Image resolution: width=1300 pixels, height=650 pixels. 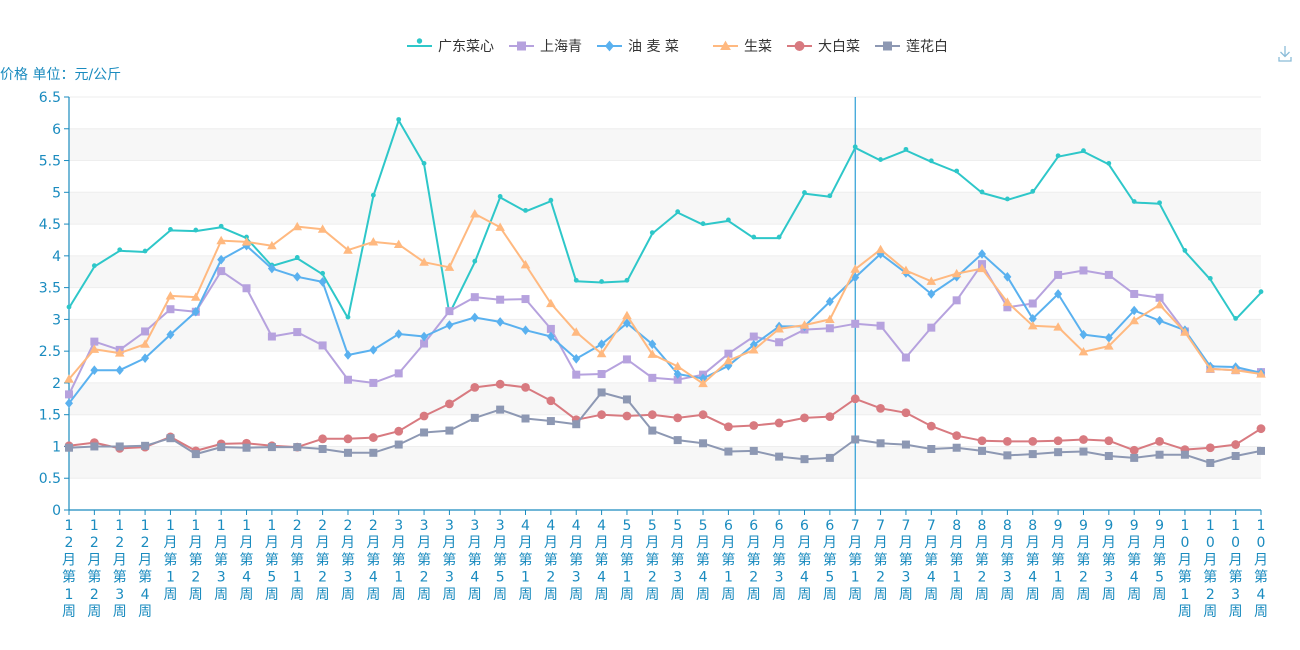 I want to click on legend-item: 油 麦 菜, so click(x=638, y=47).